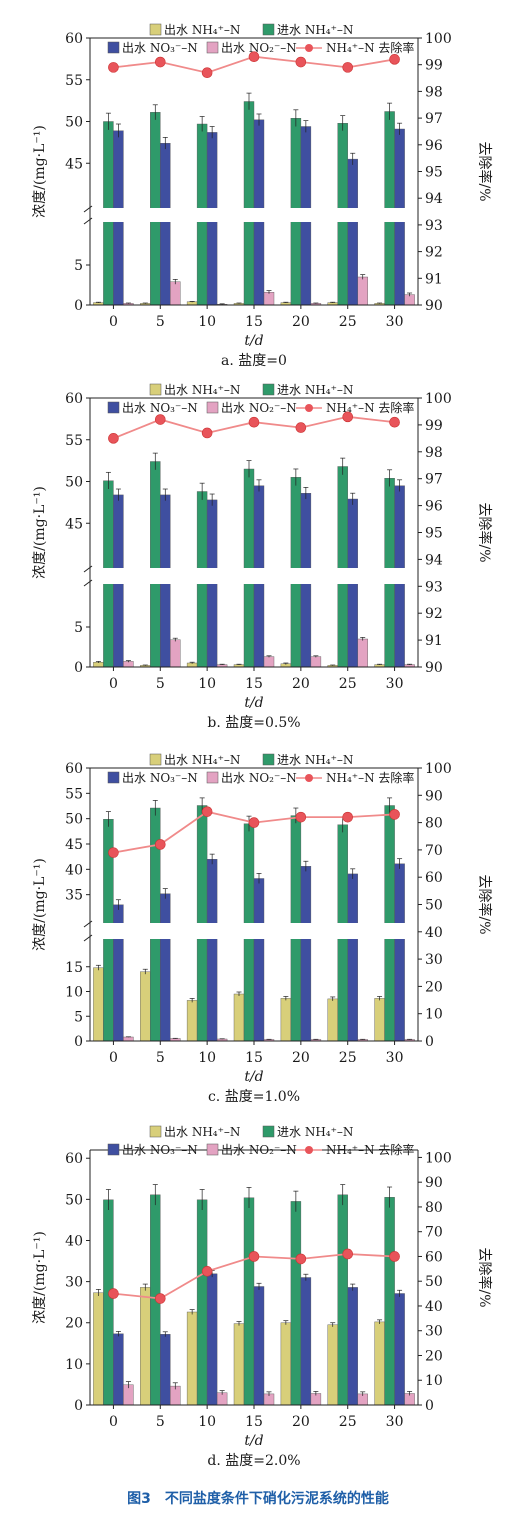  I want to click on legend-label-eff-no3: 出水 NO₃⁻–N, so click(160, 48).